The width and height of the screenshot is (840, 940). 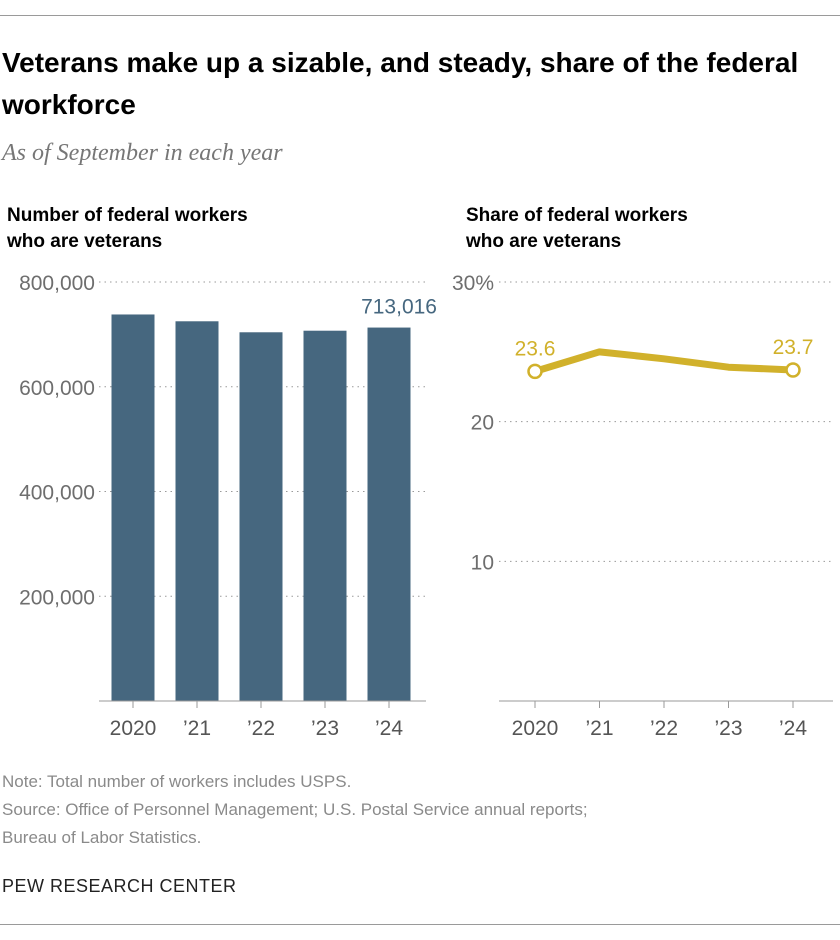 What do you see at coordinates (325, 728) in the screenshot?
I see `bar-x-tick-label: ’23` at bounding box center [325, 728].